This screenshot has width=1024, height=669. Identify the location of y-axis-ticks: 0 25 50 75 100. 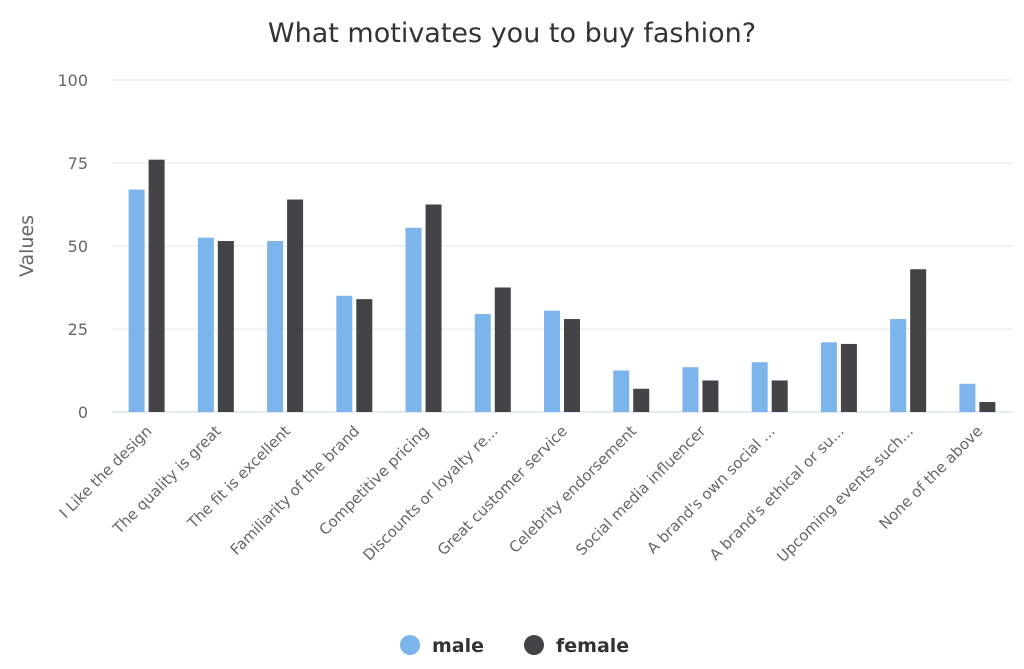
(72, 246).